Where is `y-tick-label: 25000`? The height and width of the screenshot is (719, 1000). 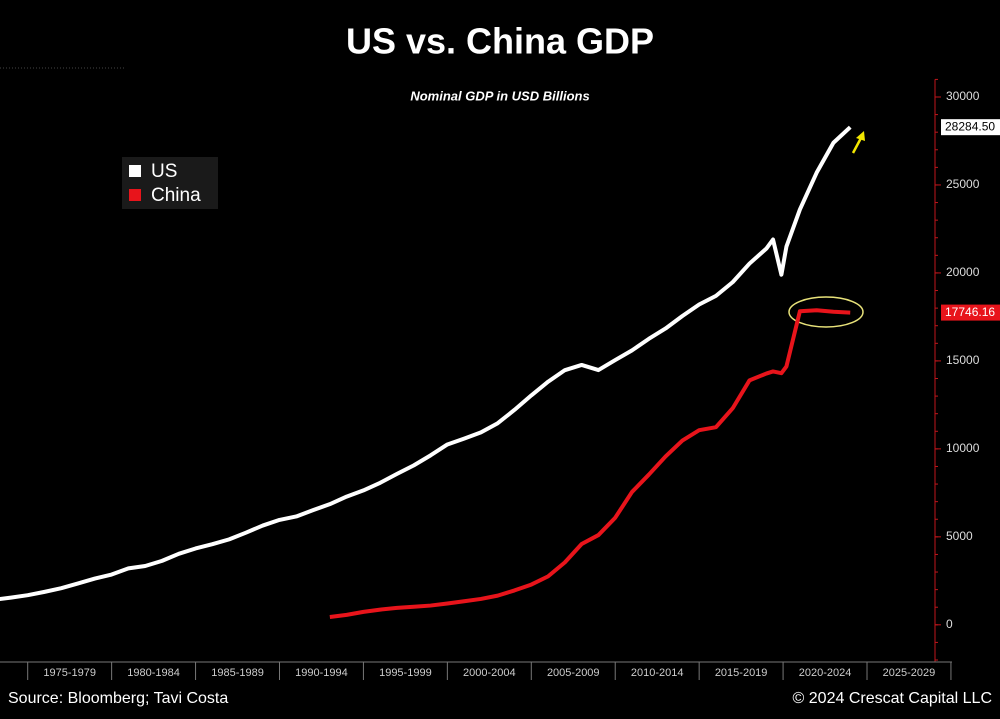 y-tick-label: 25000 is located at coordinates (963, 184).